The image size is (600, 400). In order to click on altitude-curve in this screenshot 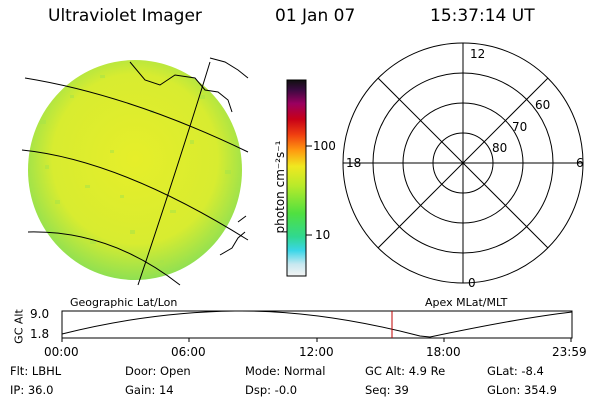, I will do `click(317, 324)`.